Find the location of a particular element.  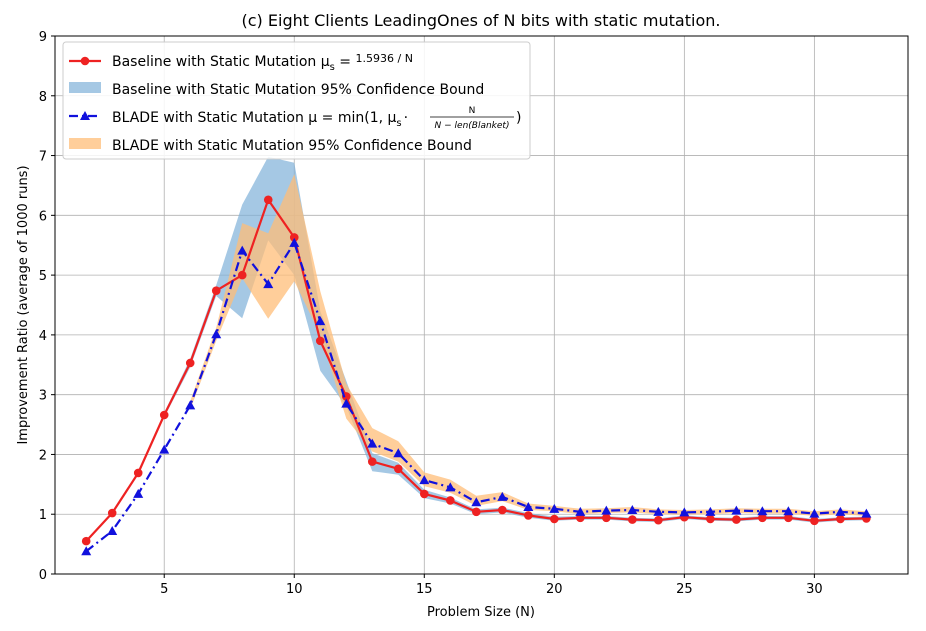

x-tick-label-15: 15 is located at coordinates (424, 589).